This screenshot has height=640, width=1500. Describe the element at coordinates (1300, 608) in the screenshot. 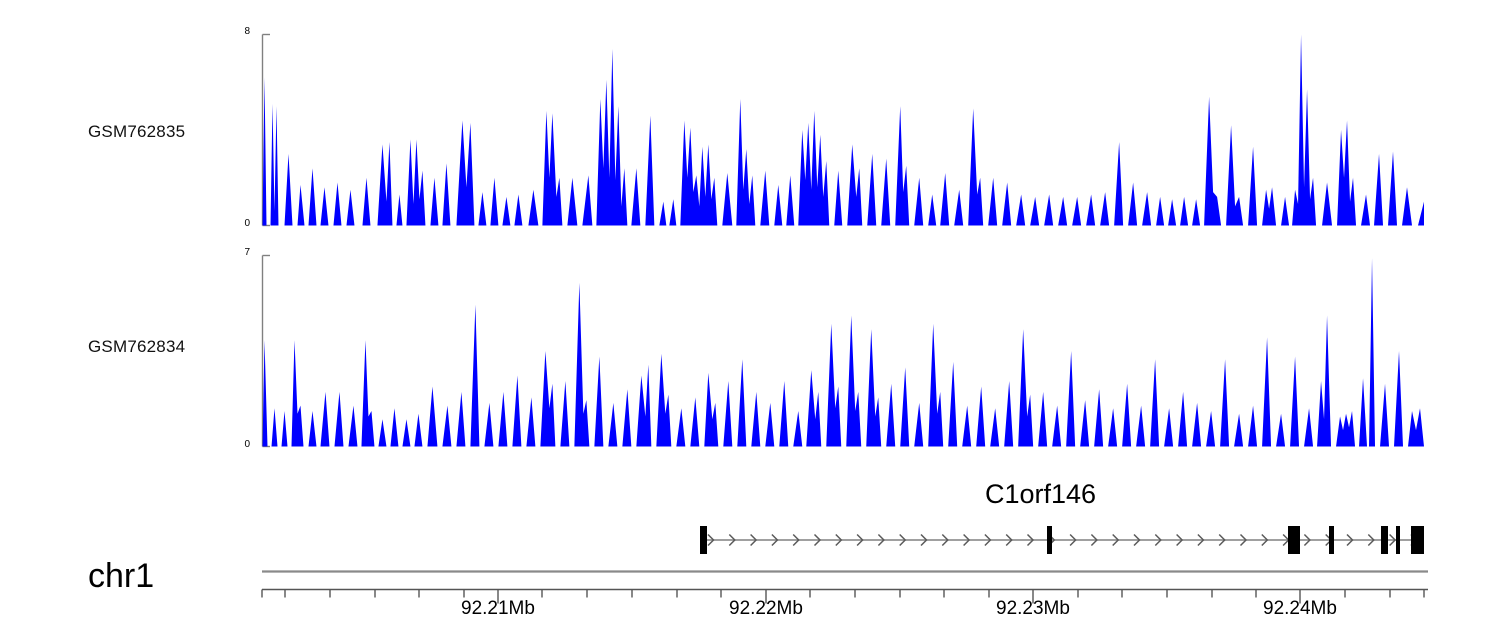

I see `ruler-tick-label: 92.24Mb` at that location.